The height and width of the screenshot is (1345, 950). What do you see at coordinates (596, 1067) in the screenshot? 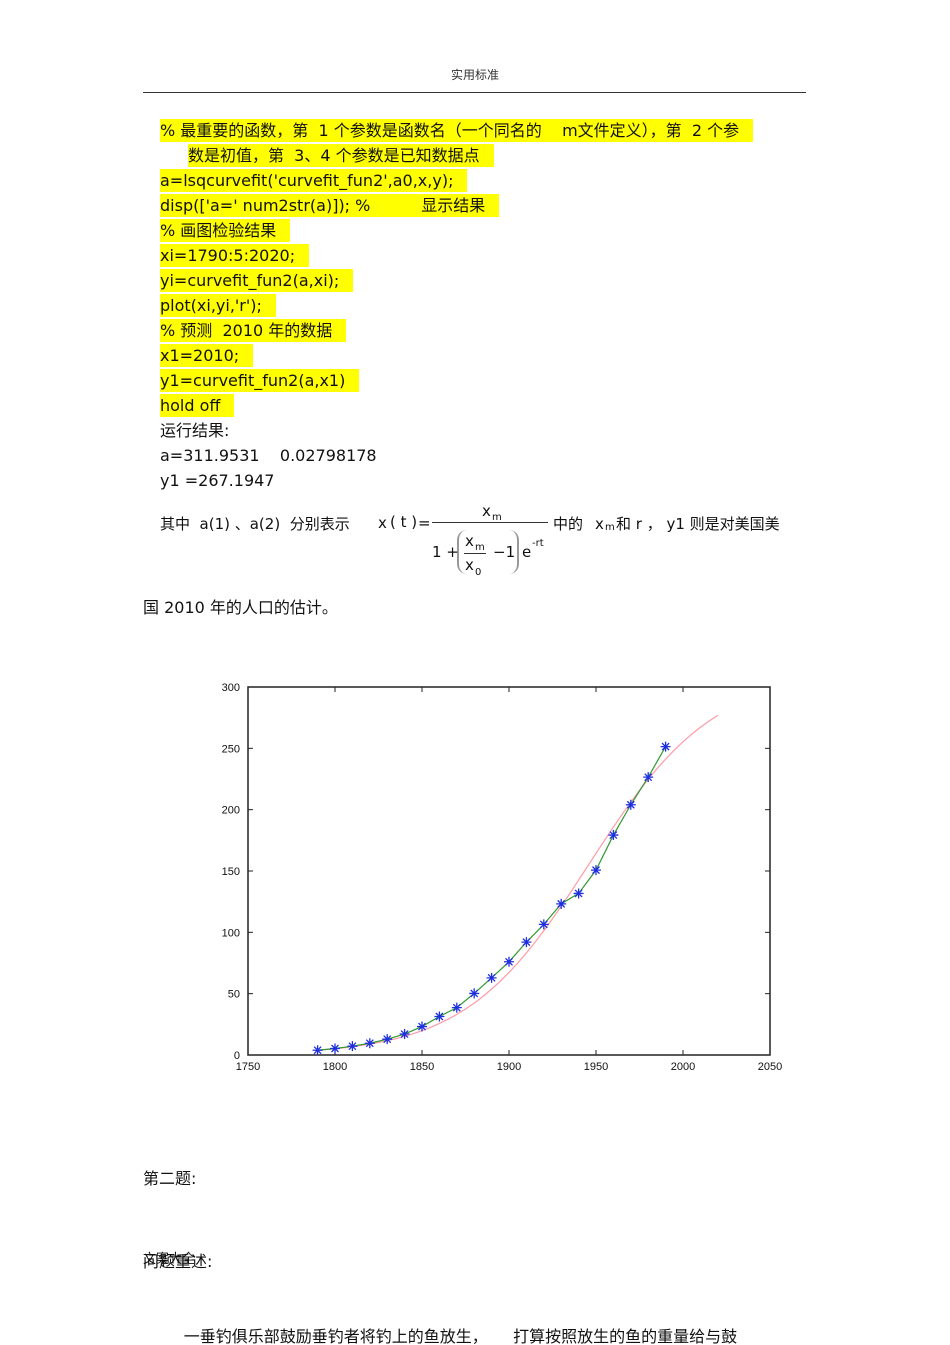
I see `x-tick-label: 1950` at bounding box center [596, 1067].